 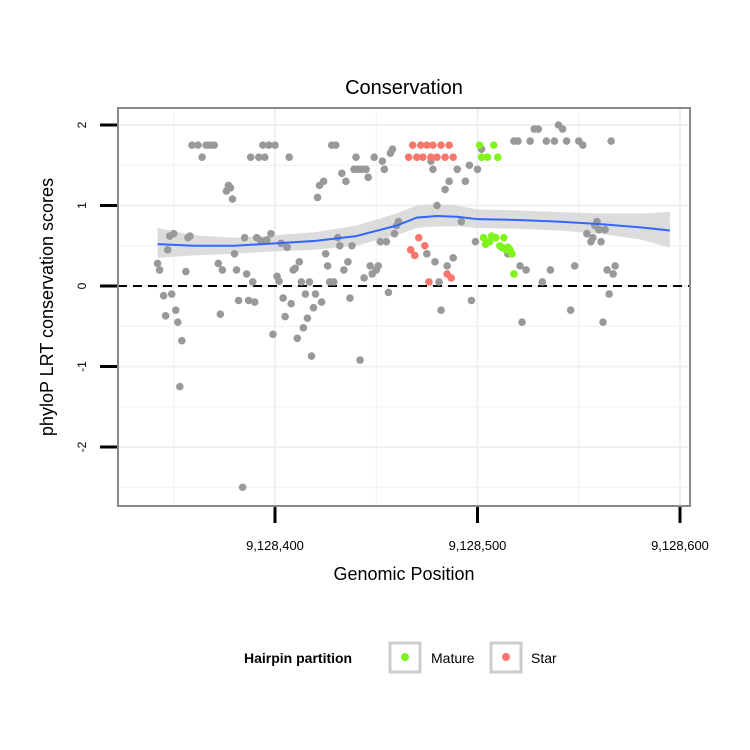 What do you see at coordinates (47, 307) in the screenshot?
I see `y-axis-label: phyloP LRT conservation scores` at bounding box center [47, 307].